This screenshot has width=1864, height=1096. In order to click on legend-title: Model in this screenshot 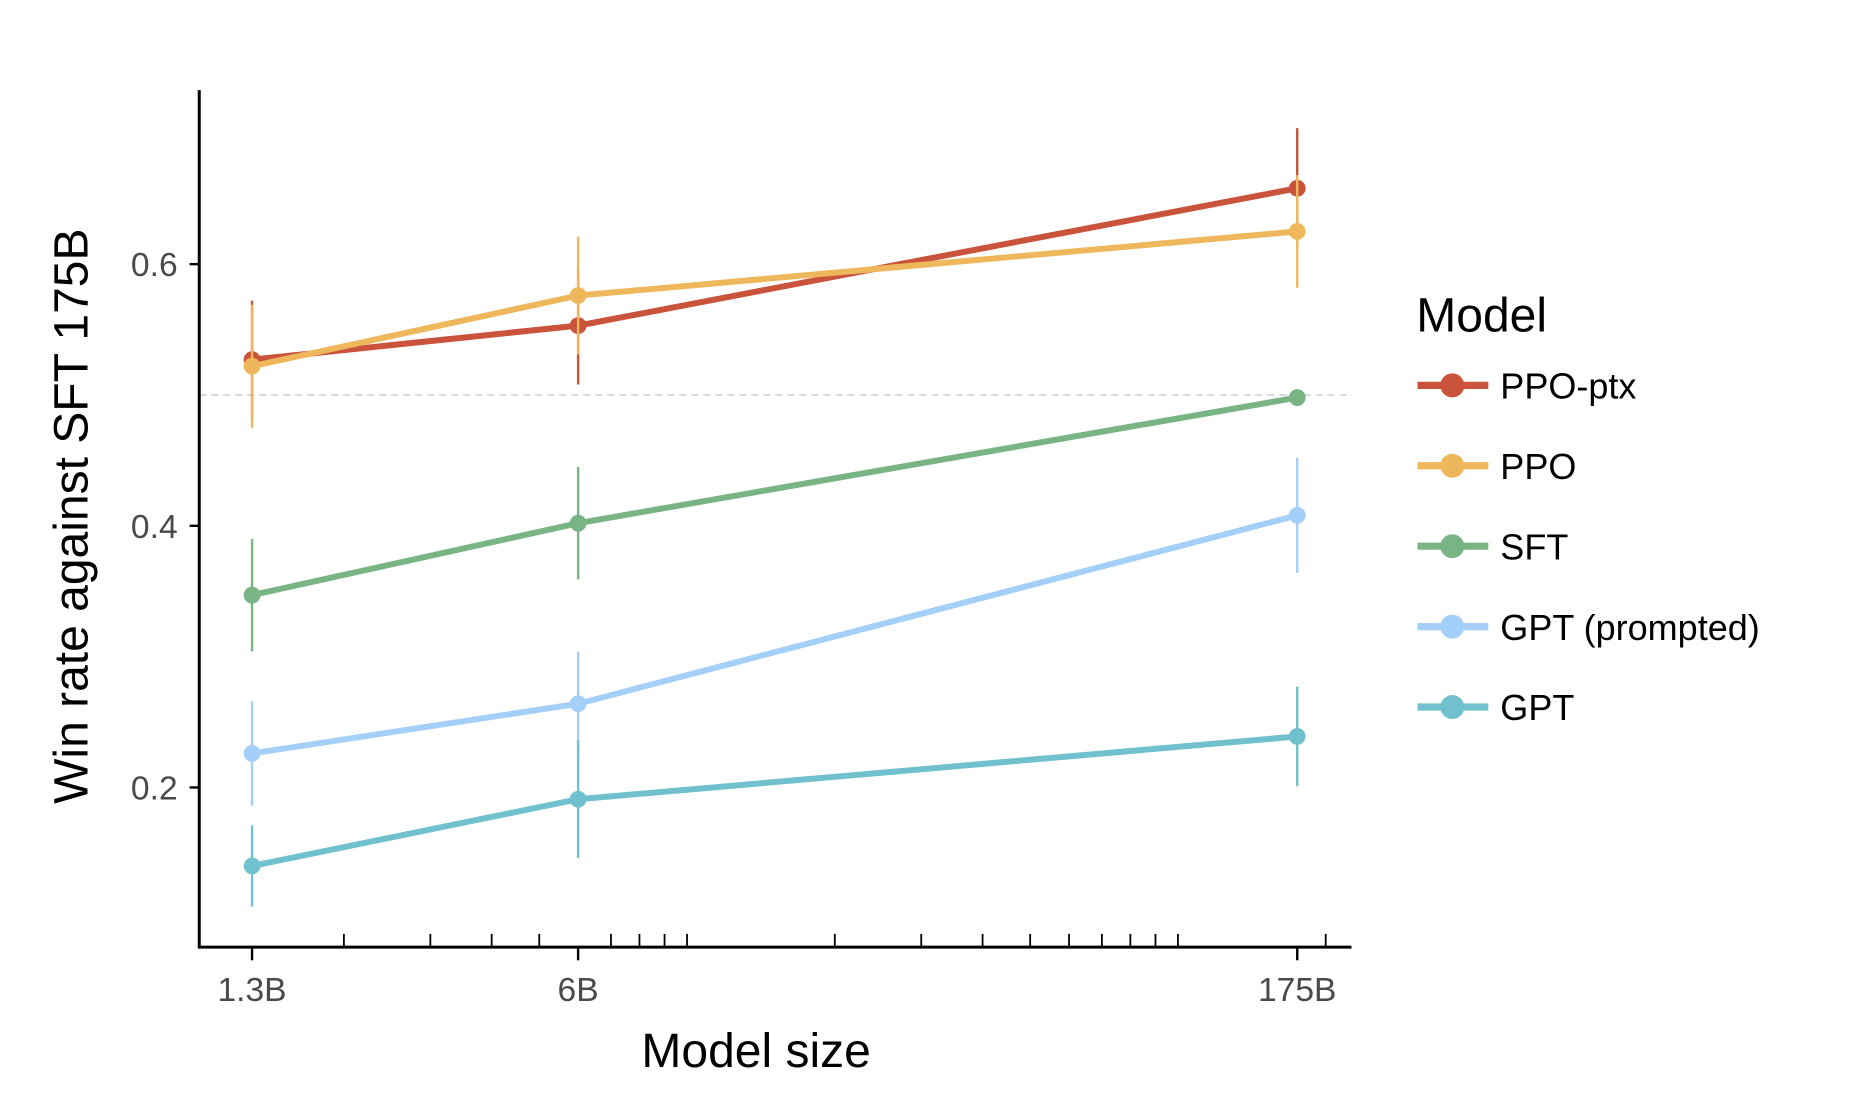, I will do `click(1481, 315)`.